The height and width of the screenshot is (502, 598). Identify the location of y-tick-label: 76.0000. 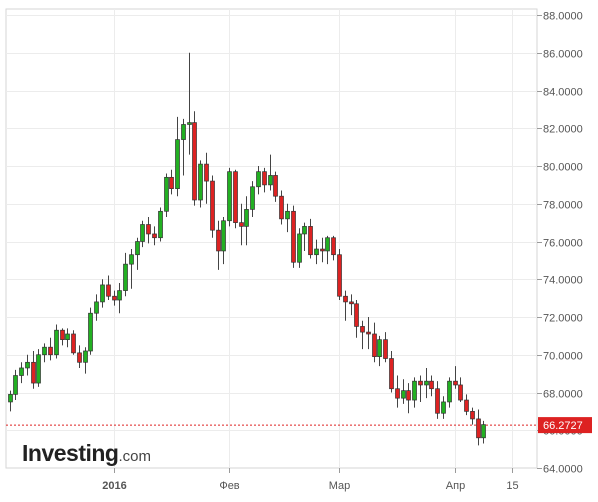
(563, 244).